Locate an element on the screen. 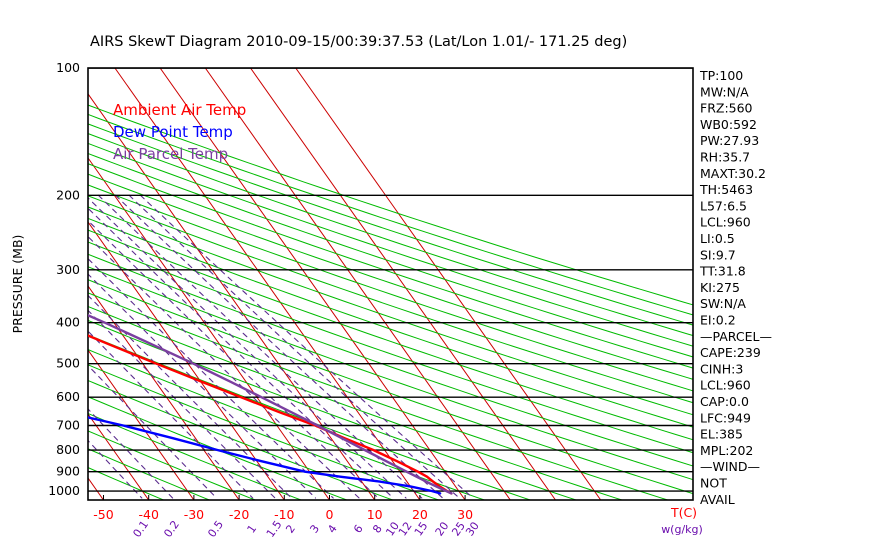 This screenshot has width=870, height=560. mixing-ratio-tick-label: 6 is located at coordinates (358, 528).